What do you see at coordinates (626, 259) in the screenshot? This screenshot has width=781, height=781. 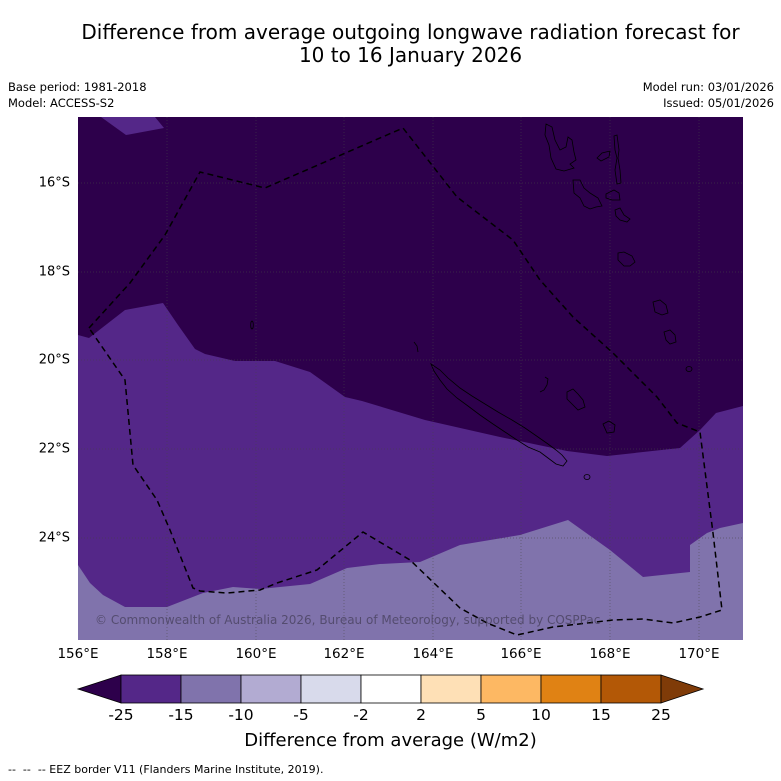 I see `island-erromango` at bounding box center [626, 259].